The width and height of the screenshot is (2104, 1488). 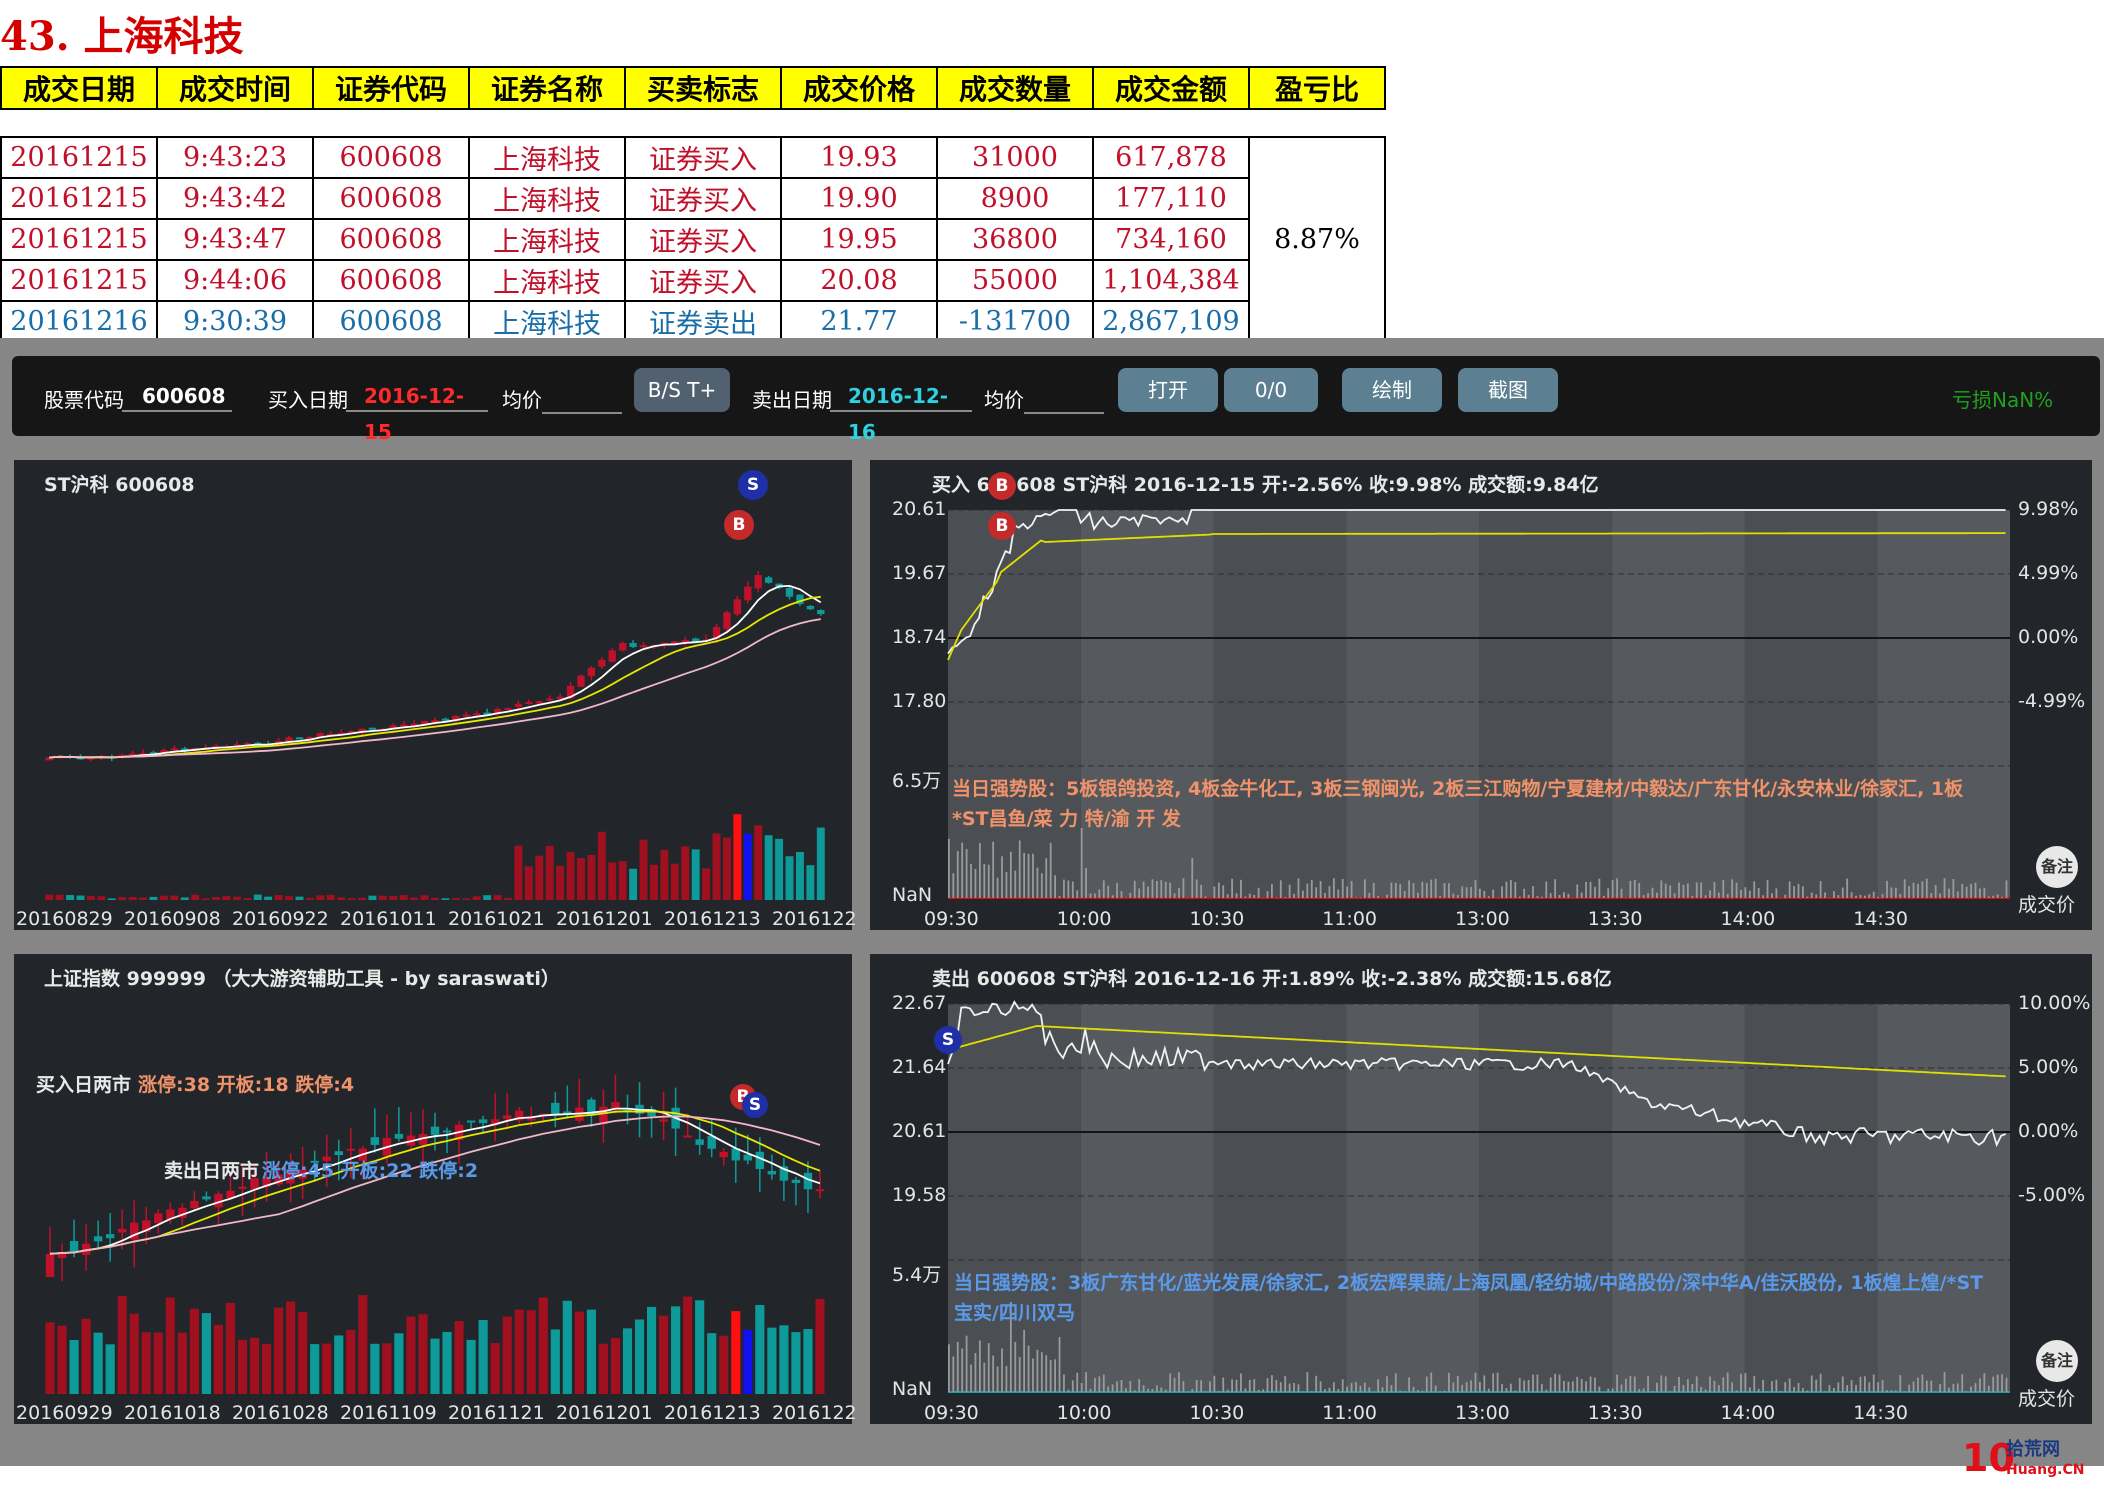 What do you see at coordinates (1171, 157) in the screenshot?
I see `table-cell: 617,878` at bounding box center [1171, 157].